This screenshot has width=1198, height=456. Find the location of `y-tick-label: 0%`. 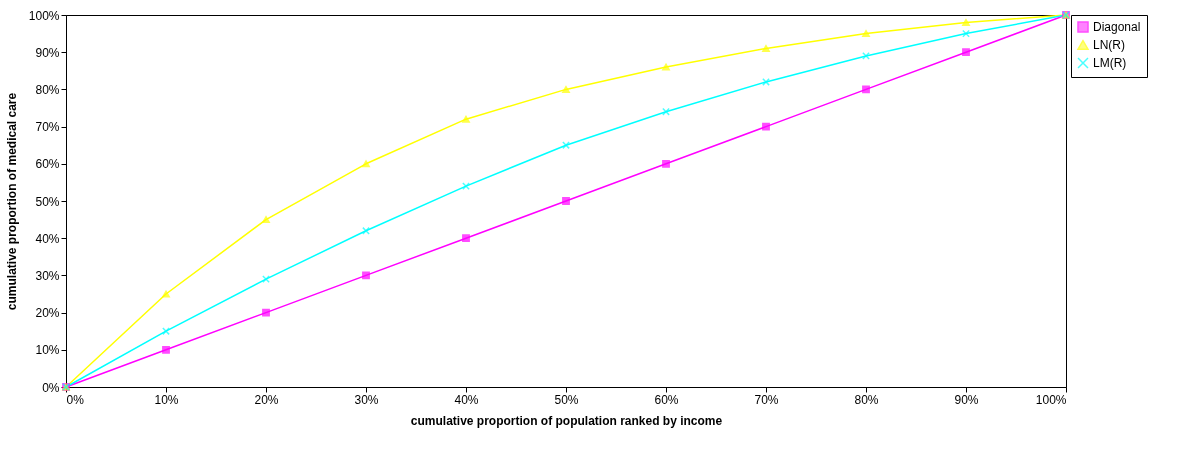

y-tick-label: 0% is located at coordinates (51, 387).